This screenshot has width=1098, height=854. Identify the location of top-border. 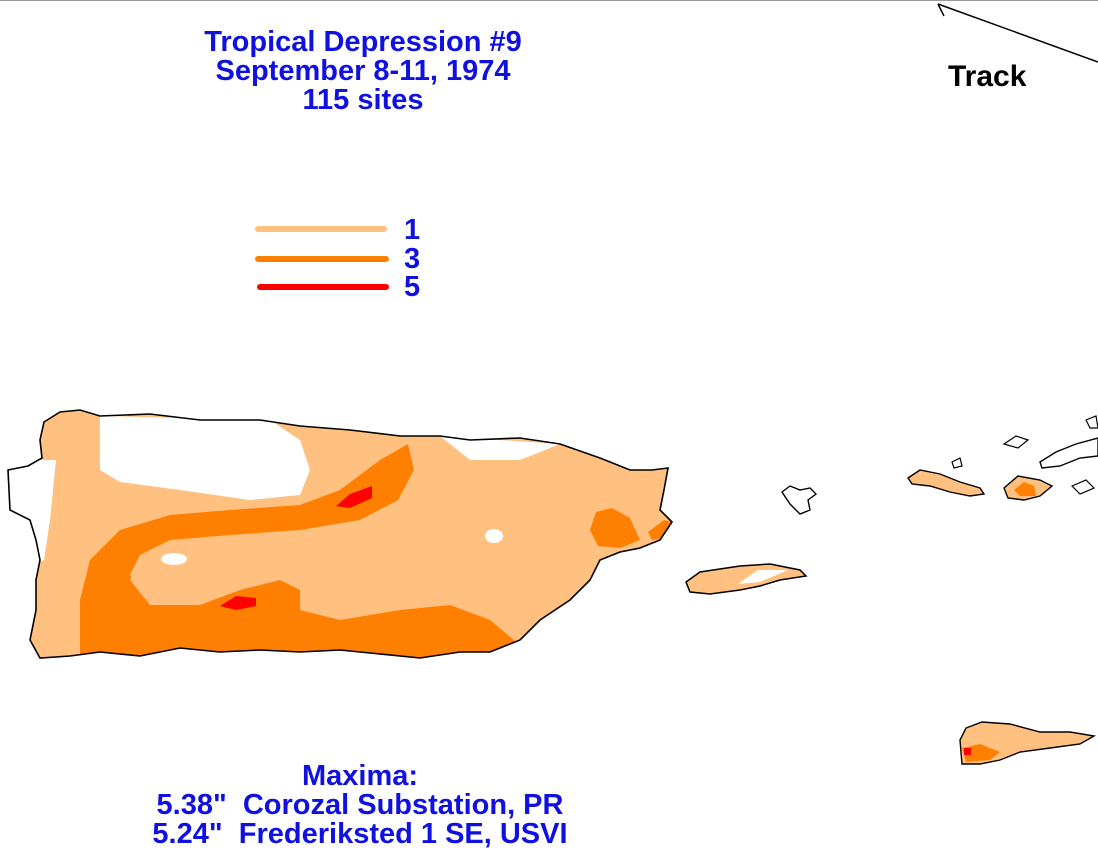
(549, 0).